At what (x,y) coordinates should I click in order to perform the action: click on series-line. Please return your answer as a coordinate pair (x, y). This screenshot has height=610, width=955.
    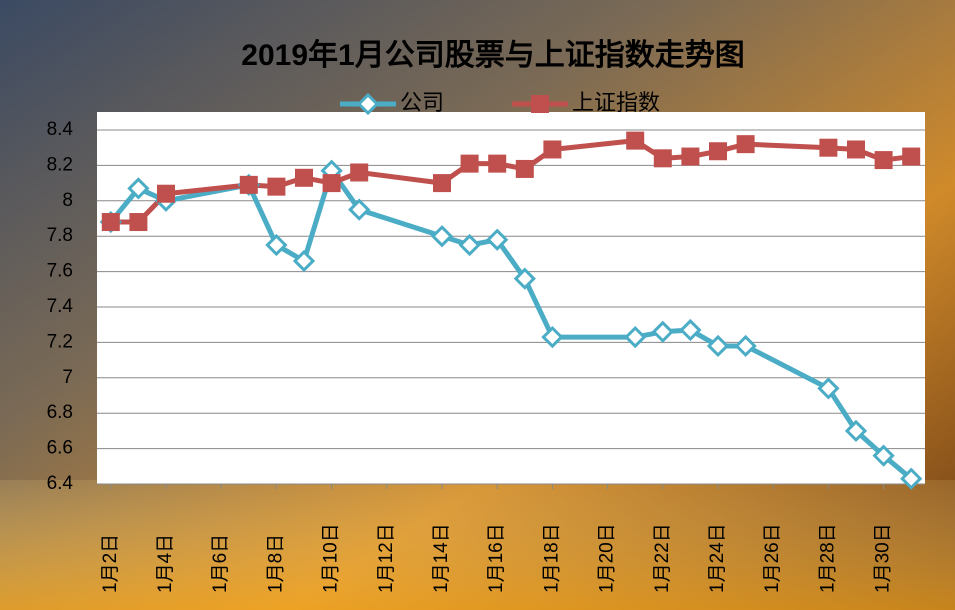
    Looking at the image, I should click on (511, 181).